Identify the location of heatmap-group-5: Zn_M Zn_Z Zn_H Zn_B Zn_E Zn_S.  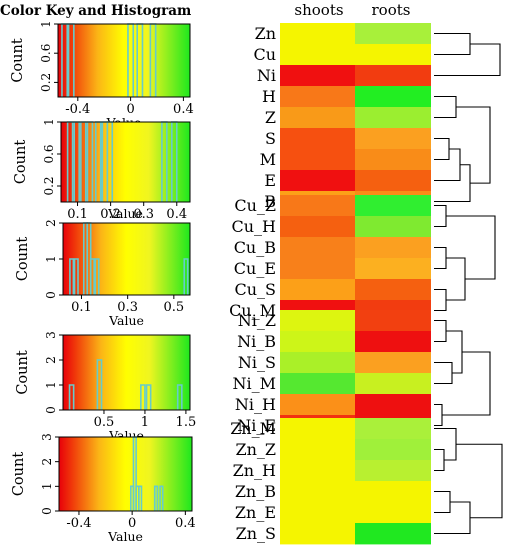
(330, 481).